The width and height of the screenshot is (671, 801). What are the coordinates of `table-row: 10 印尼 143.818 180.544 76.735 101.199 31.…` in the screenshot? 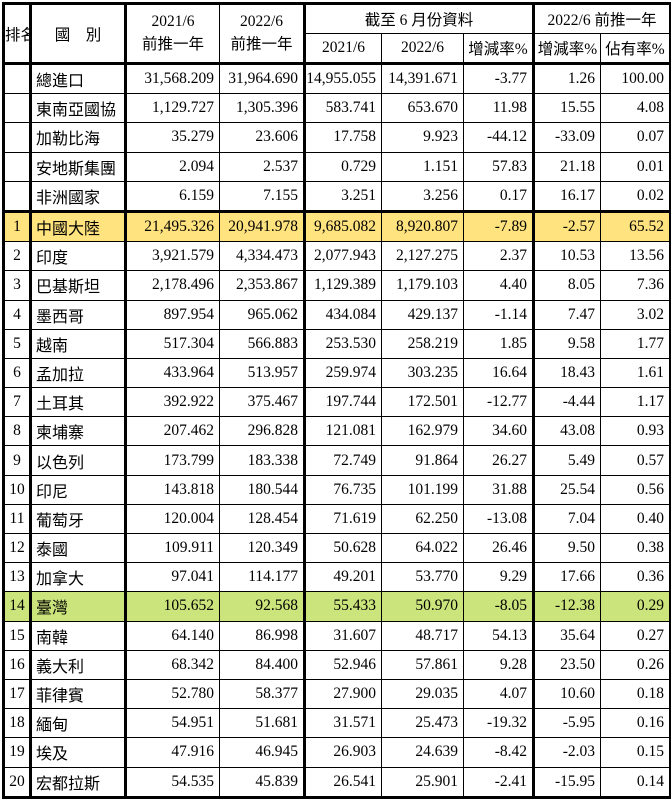 It's located at (337, 489).